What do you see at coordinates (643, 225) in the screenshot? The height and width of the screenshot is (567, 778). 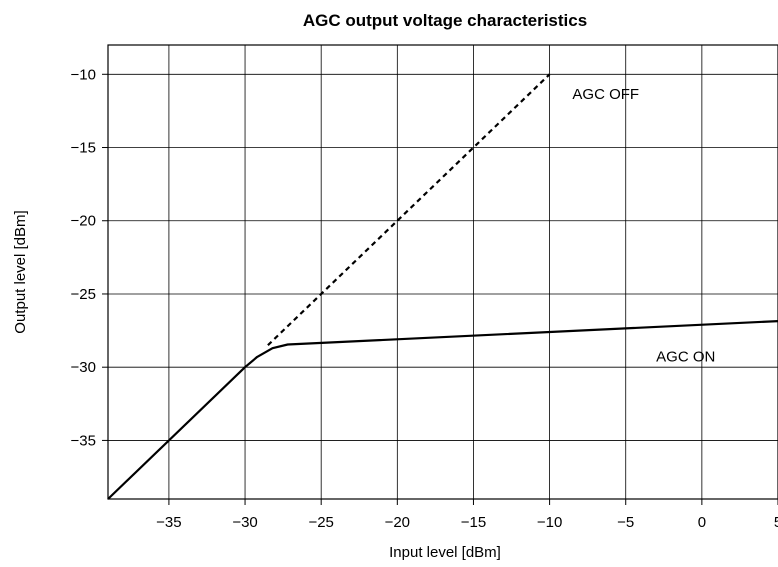 I see `annotations: AGC OFF AGC ON` at bounding box center [643, 225].